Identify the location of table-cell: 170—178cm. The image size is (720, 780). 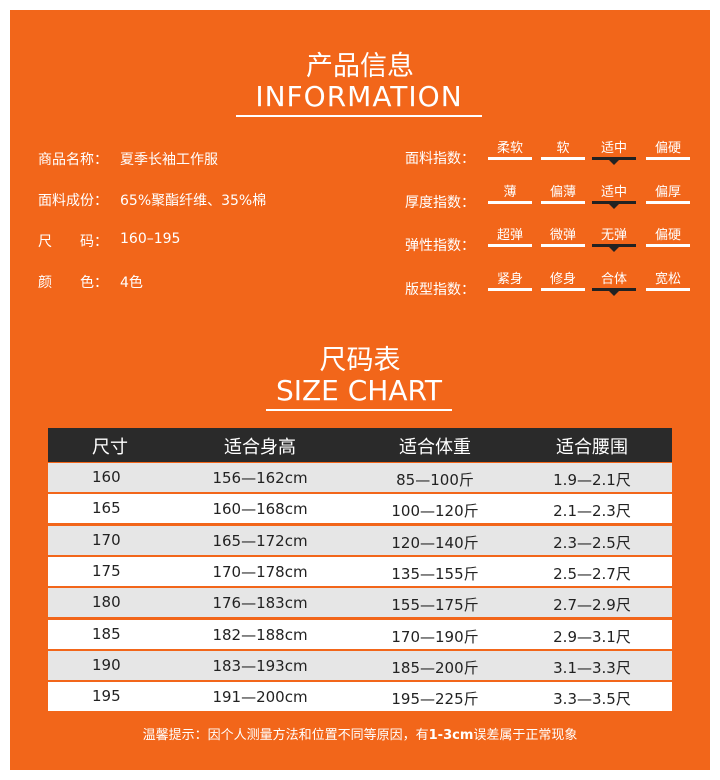
(260, 571).